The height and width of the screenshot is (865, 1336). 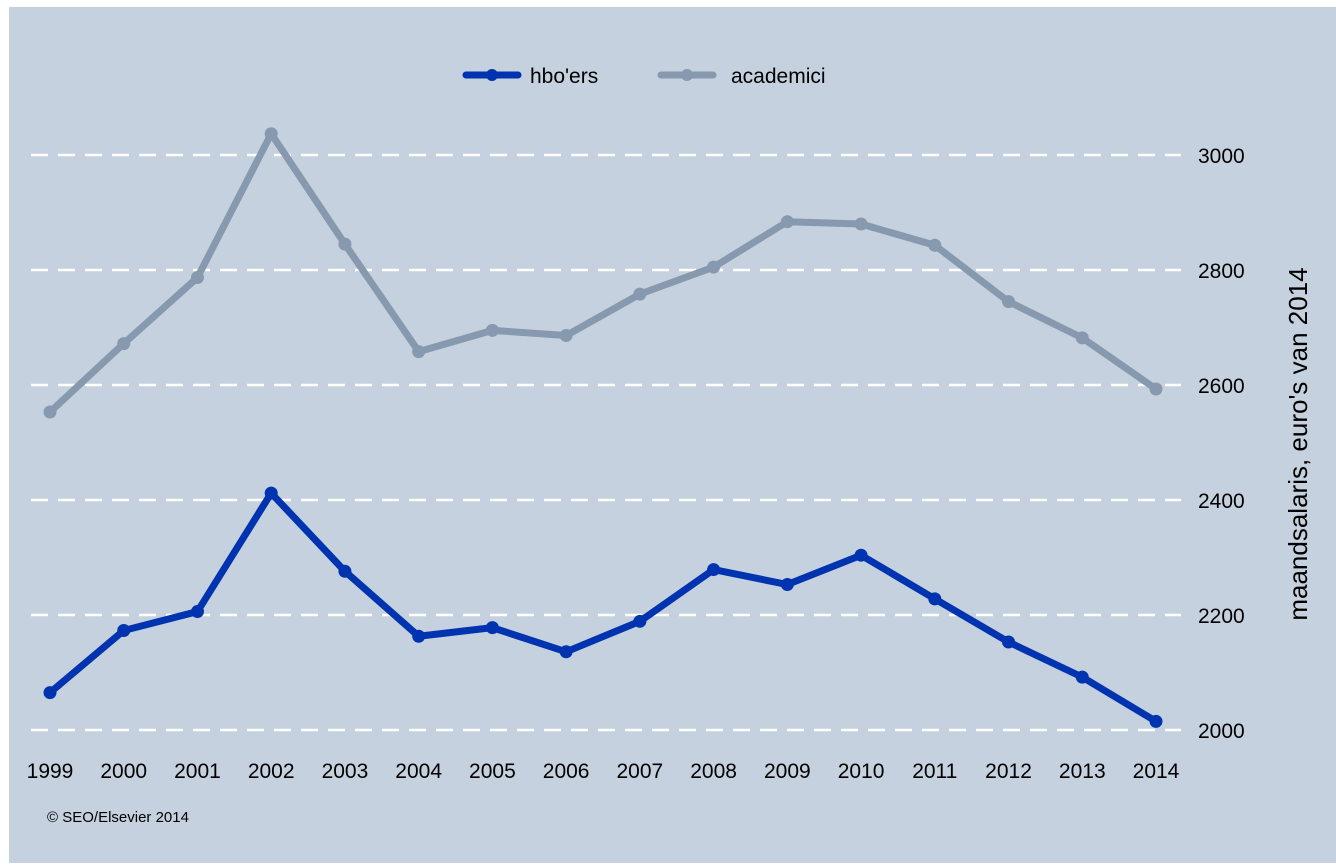 What do you see at coordinates (1221, 501) in the screenshot?
I see `y-tick-label: 2400` at bounding box center [1221, 501].